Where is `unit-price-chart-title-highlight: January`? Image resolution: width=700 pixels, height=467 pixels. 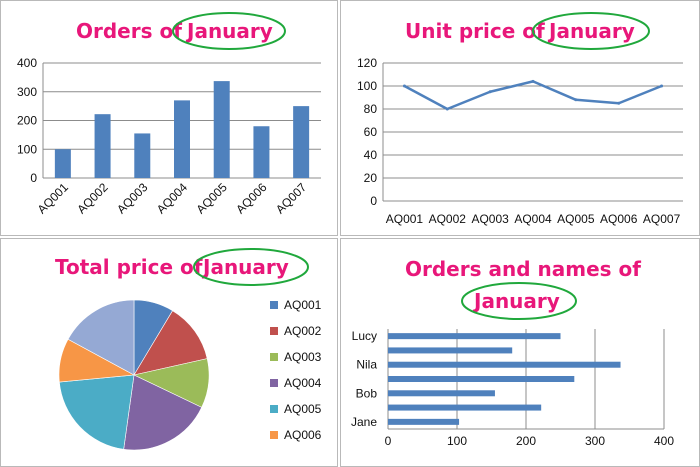
unit-price-chart-title-highlight: January is located at coordinates (591, 31).